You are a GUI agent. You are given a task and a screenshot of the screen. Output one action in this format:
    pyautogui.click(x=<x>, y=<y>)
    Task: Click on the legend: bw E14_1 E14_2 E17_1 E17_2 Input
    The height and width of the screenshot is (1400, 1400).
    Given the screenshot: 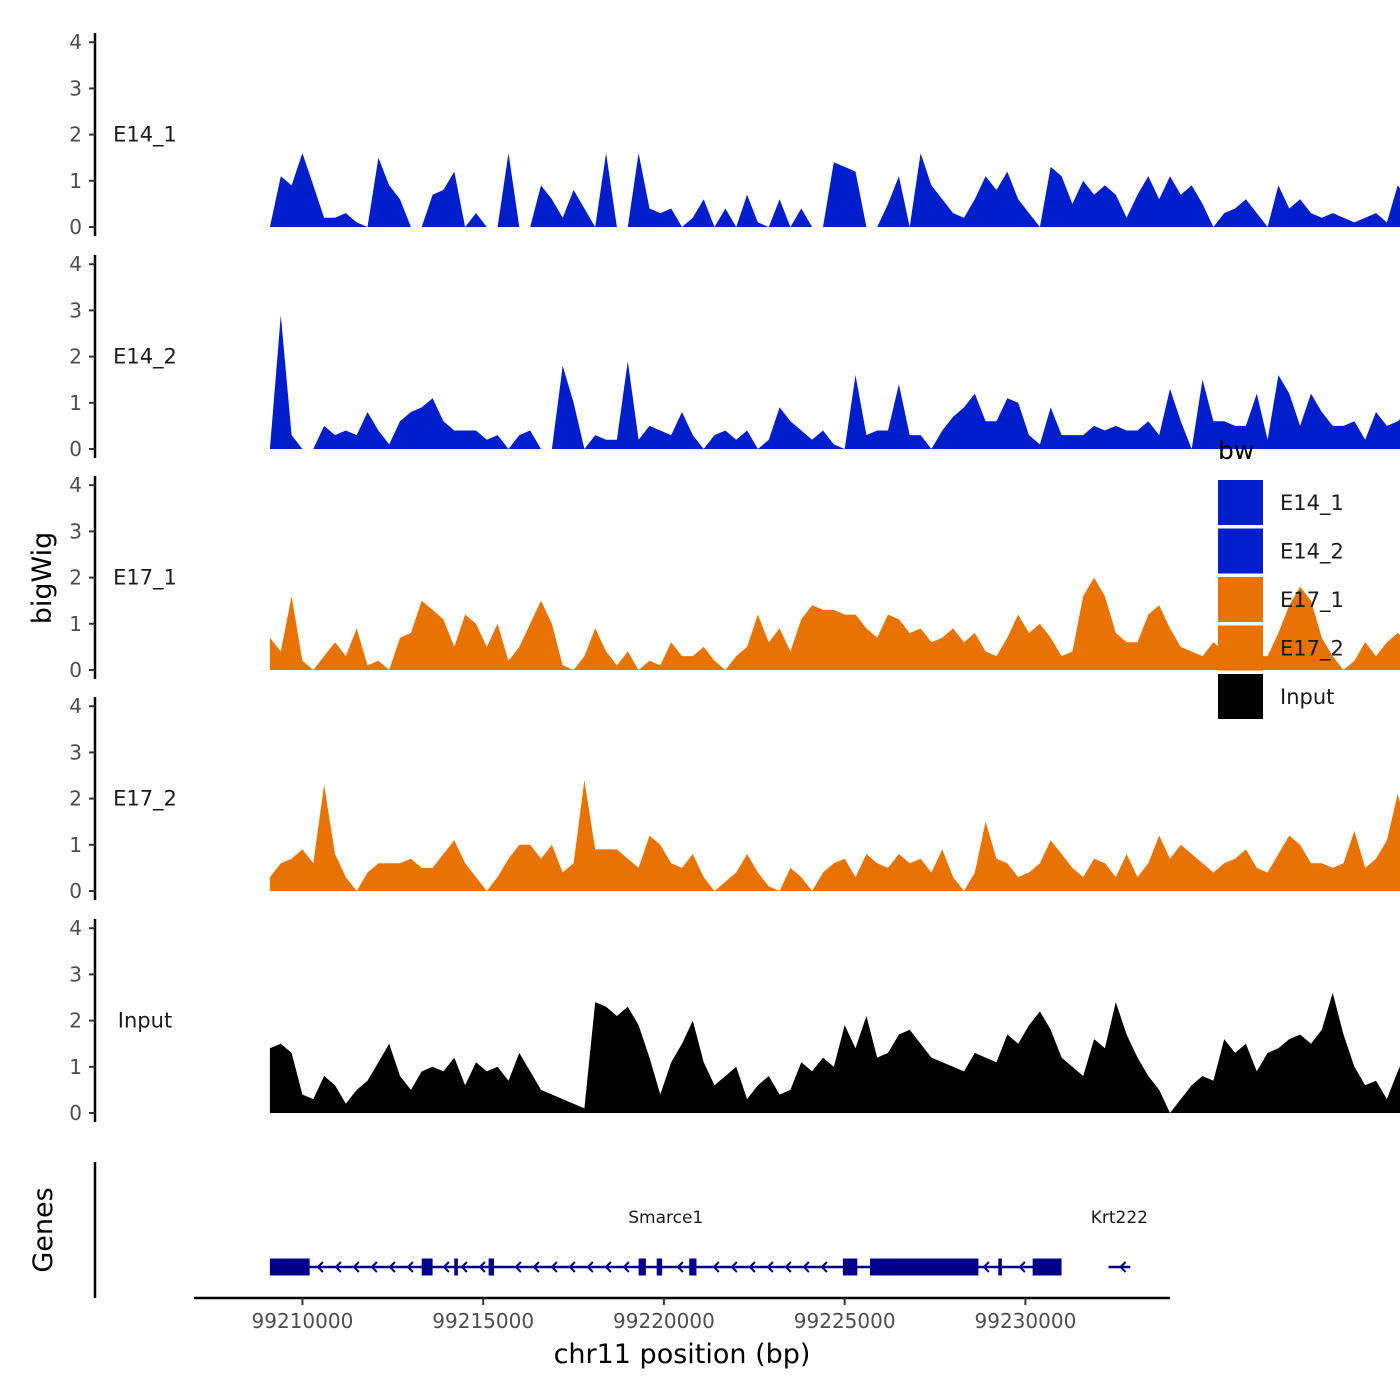 What is the action you would take?
    pyautogui.click(x=1281, y=577)
    